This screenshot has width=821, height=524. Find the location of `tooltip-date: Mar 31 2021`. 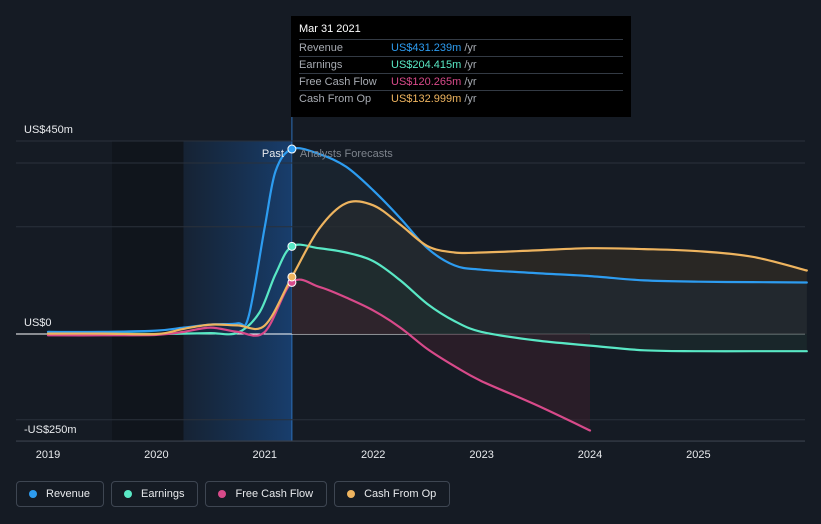

tooltip-date: Mar 31 2021 is located at coordinates (330, 29).